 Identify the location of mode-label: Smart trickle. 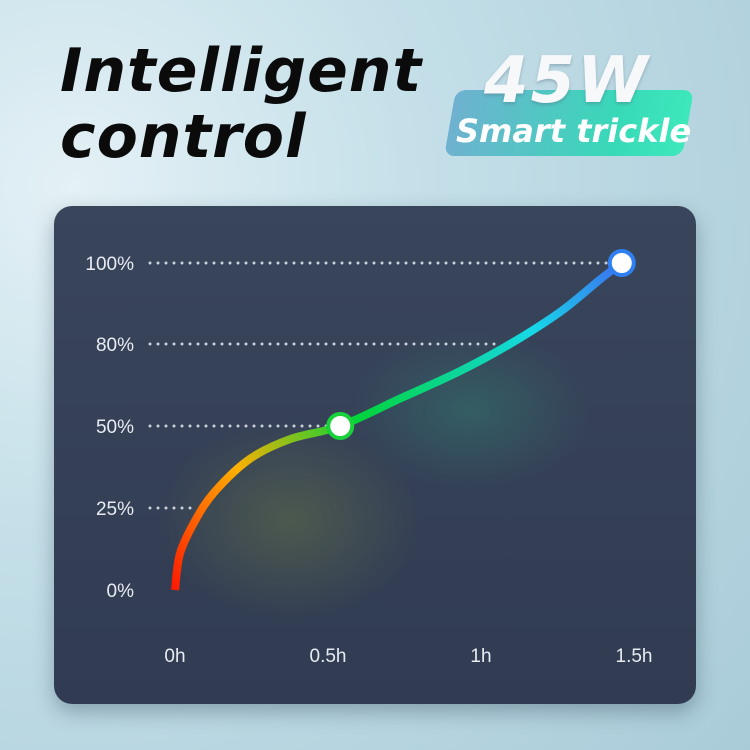
(574, 131).